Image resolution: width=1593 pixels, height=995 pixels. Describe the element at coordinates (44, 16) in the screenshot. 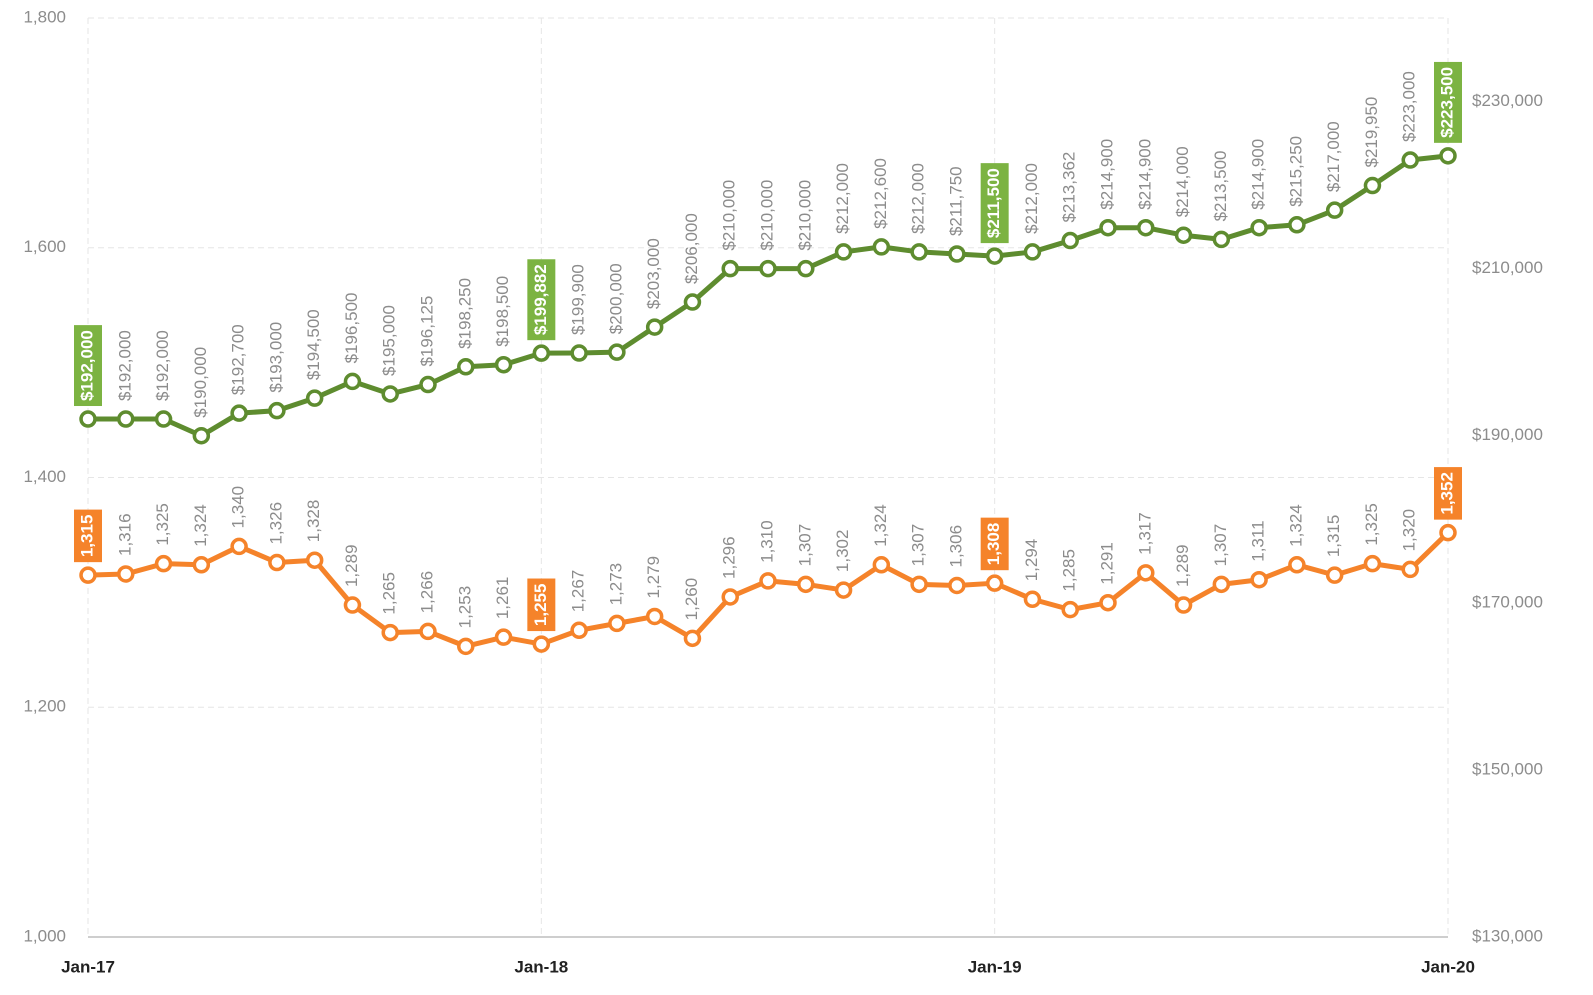

I see `y-tick-label: 1,800` at that location.